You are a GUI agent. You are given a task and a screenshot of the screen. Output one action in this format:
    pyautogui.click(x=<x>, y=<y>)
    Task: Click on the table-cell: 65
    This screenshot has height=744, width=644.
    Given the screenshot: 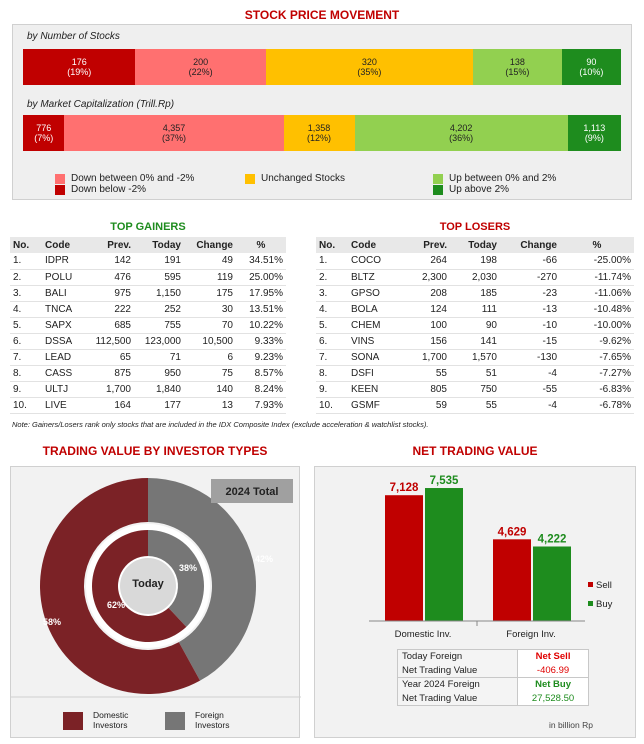 What is the action you would take?
    pyautogui.click(x=110, y=357)
    